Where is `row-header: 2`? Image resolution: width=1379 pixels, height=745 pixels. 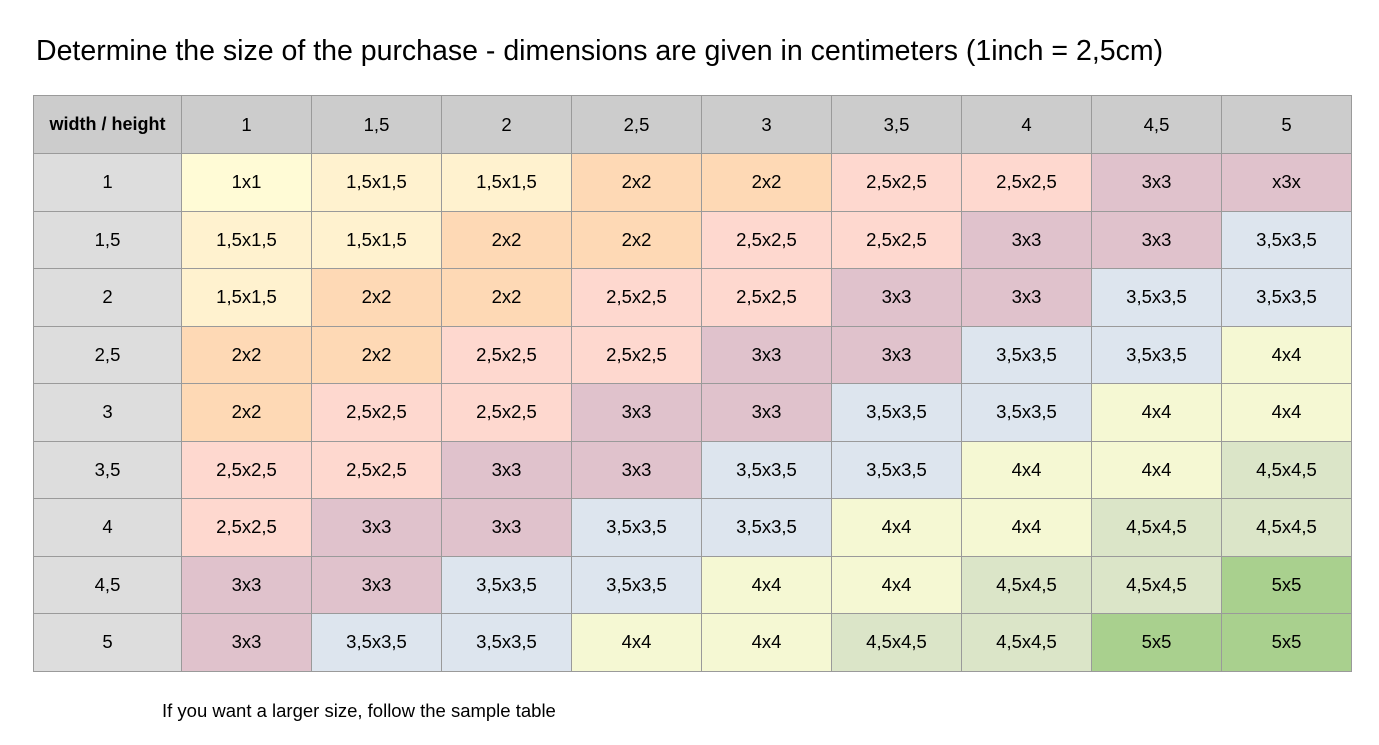 row-header: 2 is located at coordinates (107, 297).